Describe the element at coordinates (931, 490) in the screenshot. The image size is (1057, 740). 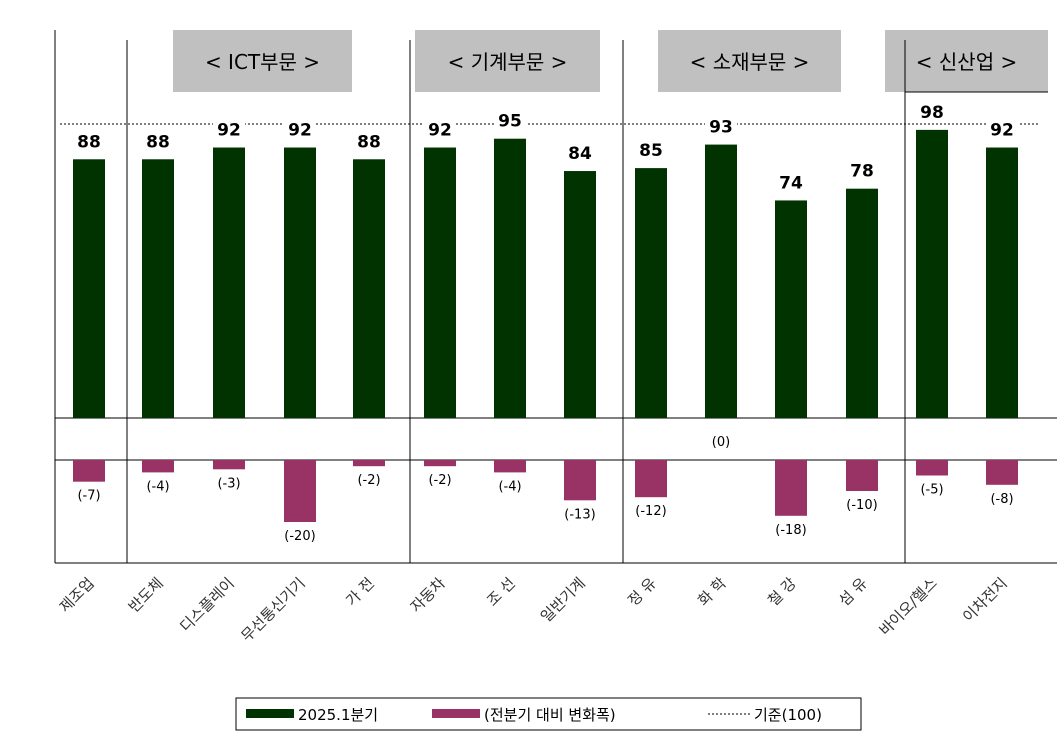
I see `change-label: (-5)` at that location.